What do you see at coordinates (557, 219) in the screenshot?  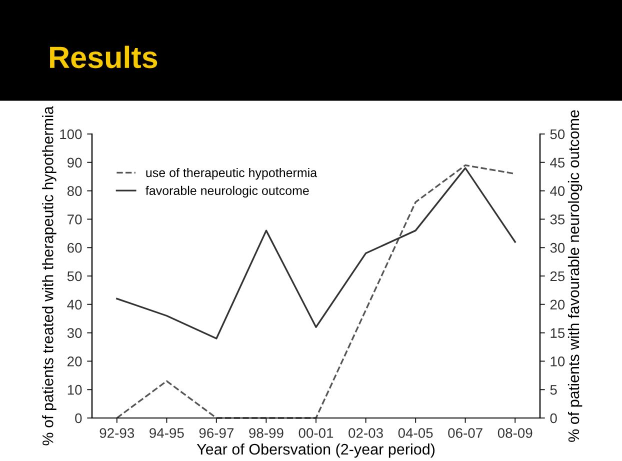 I see `y2-tick-label: 35` at bounding box center [557, 219].